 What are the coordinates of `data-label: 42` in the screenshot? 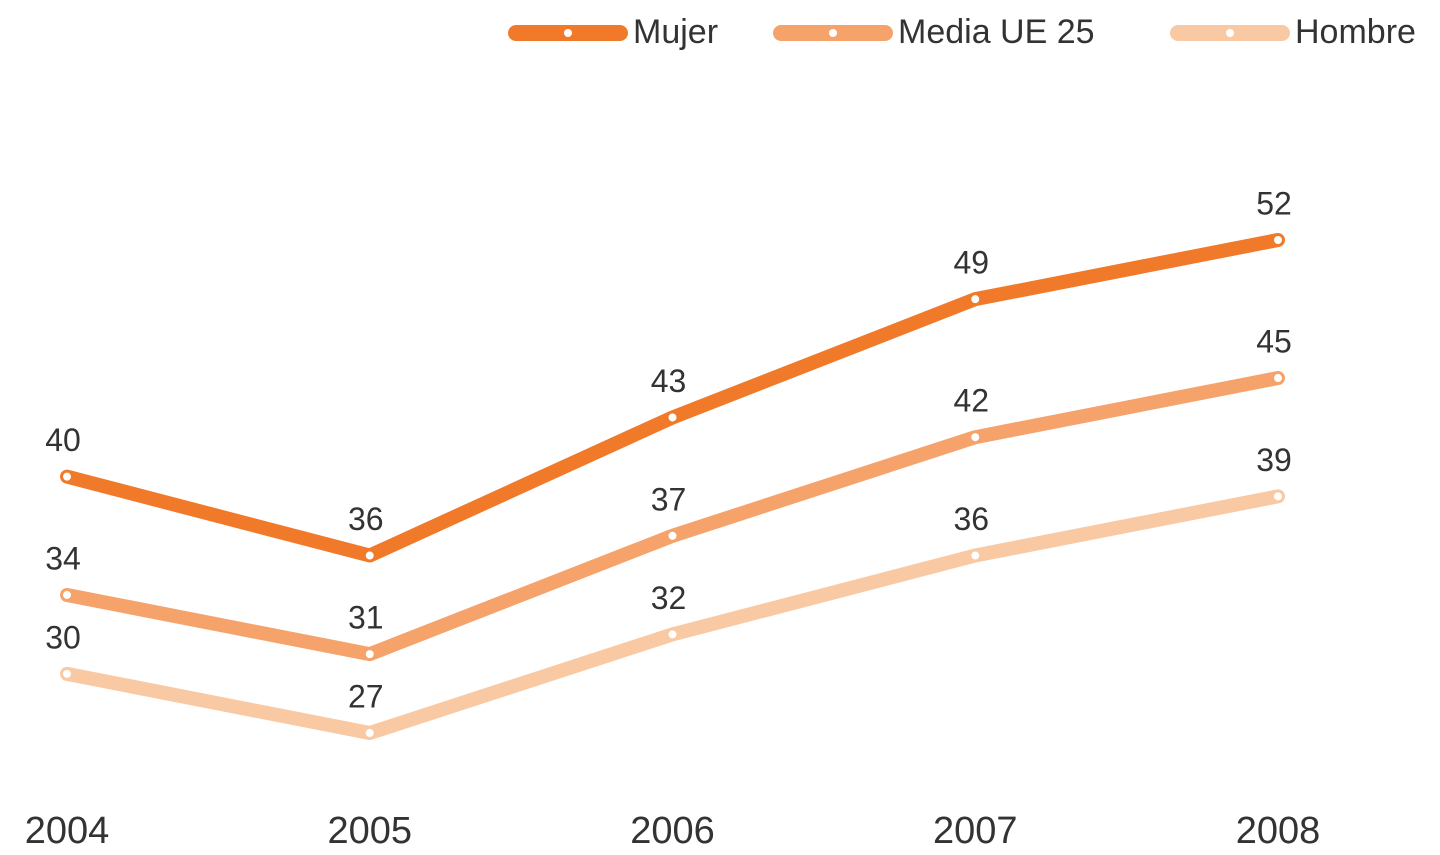 It's located at (971, 401).